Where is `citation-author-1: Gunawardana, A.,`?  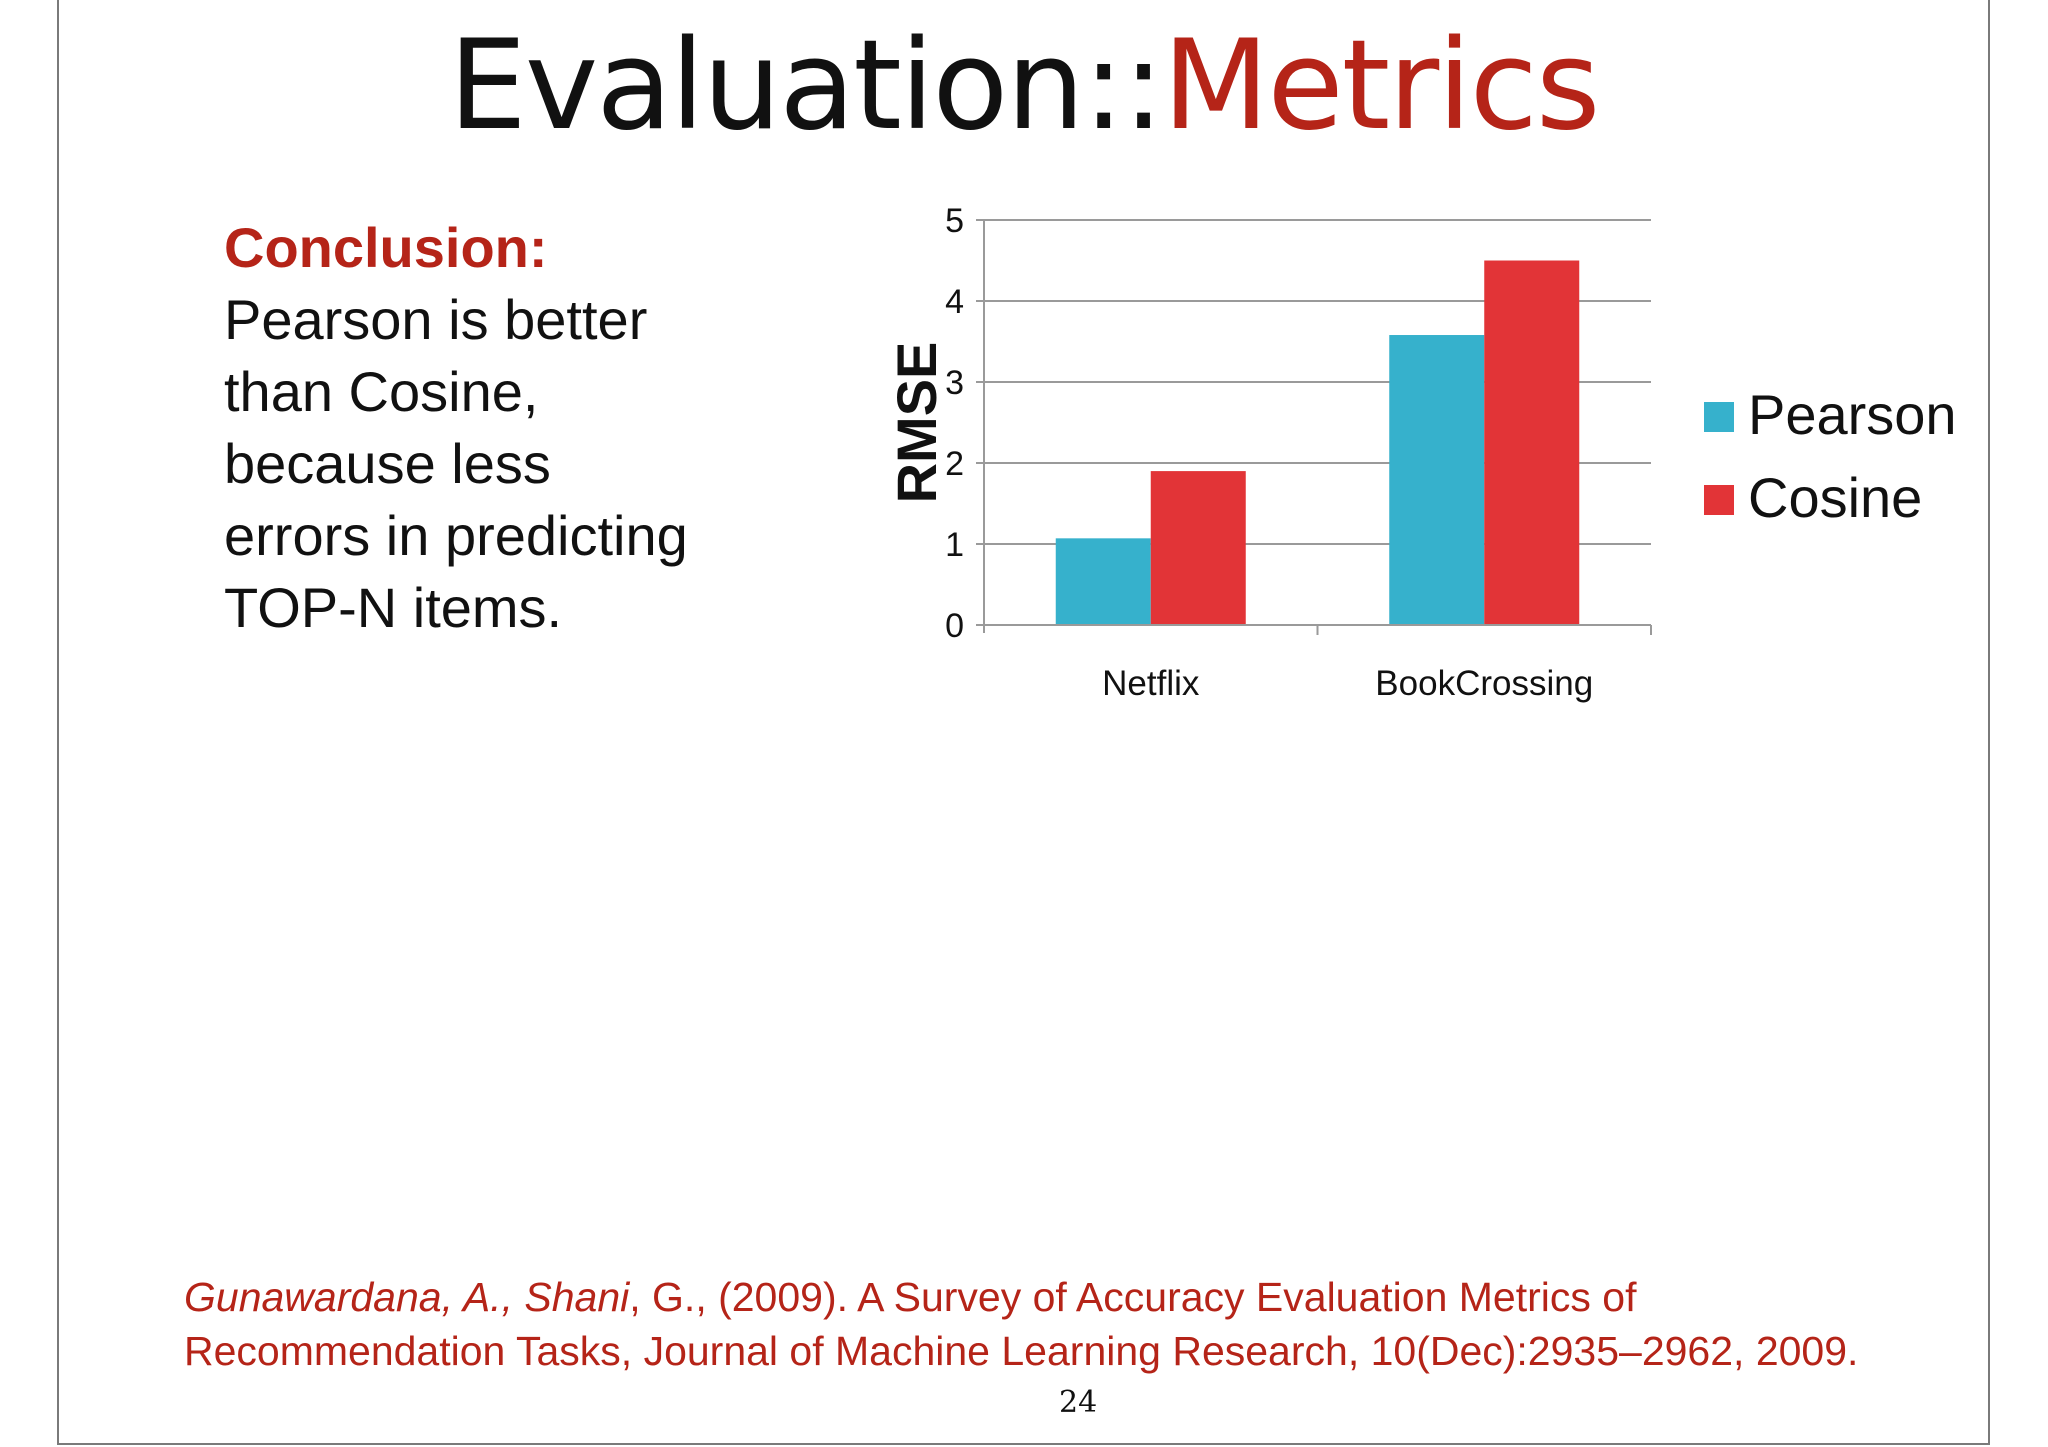 citation-author-1: Gunawardana, A., is located at coordinates (348, 1297).